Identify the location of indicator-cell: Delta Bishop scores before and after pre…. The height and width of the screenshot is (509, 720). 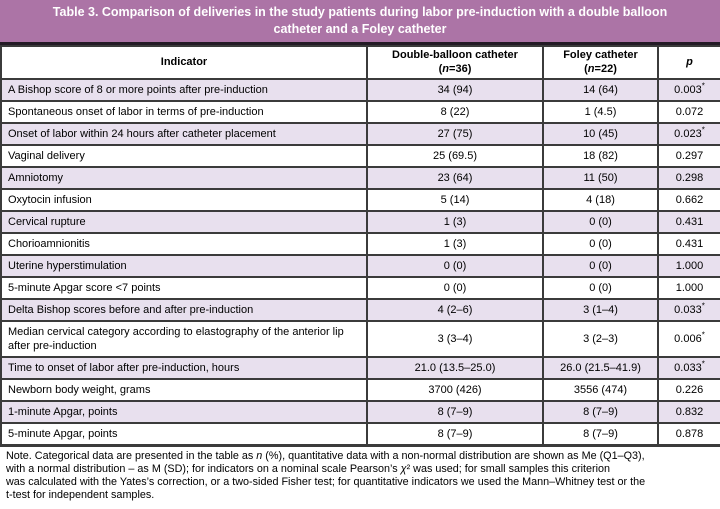
(184, 310).